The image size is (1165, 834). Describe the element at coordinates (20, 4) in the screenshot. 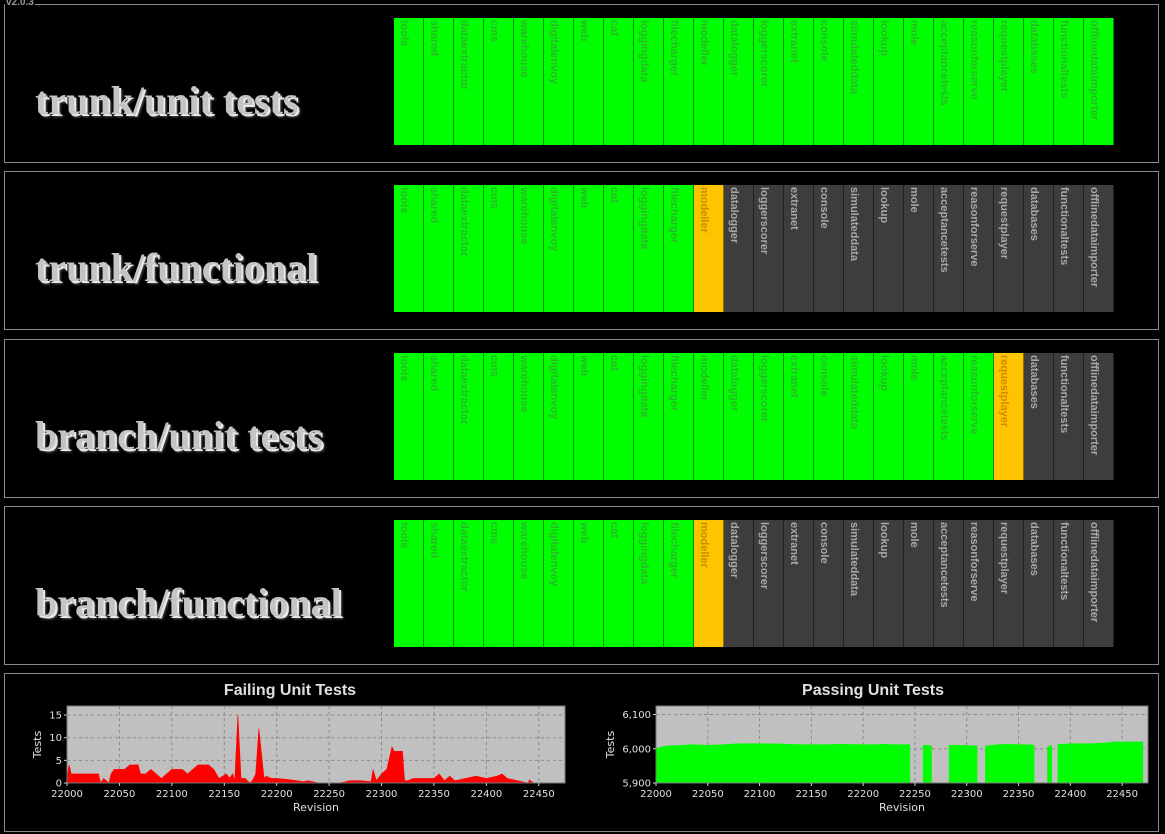

I see `version-label: v2.0.3` at that location.